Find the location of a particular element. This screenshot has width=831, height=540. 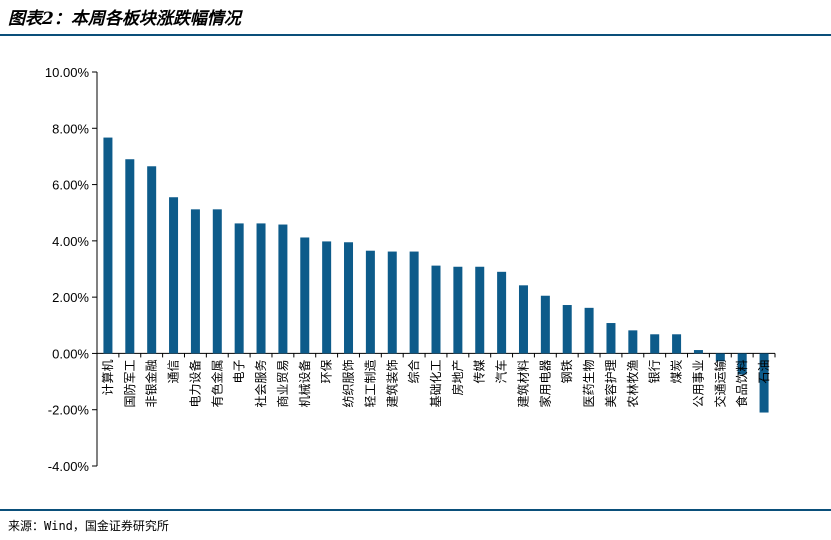

category-label: 机械设备 is located at coordinates (304, 383).